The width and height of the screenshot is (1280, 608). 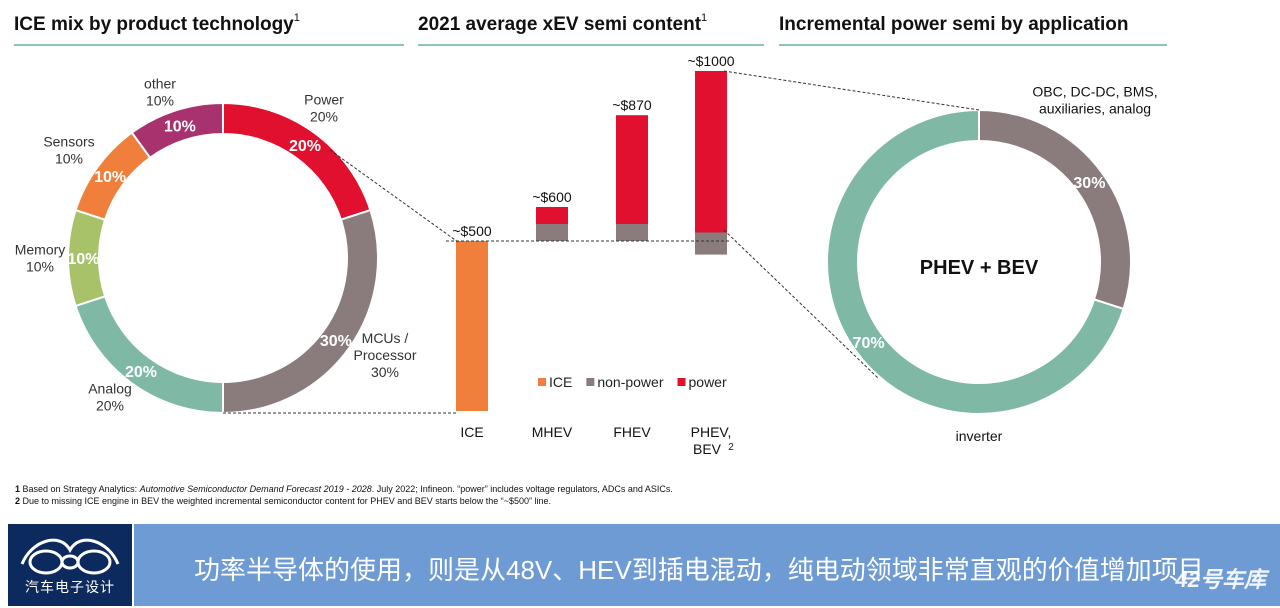 I want to click on legend-swatch-power, so click(x=681, y=382).